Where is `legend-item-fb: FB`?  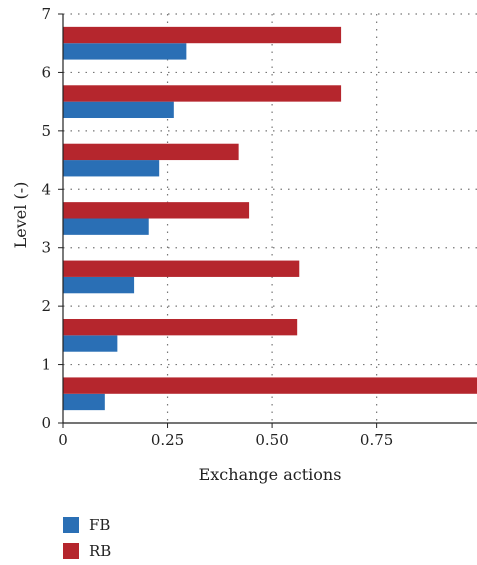 legend-item-fb: FB is located at coordinates (87, 525).